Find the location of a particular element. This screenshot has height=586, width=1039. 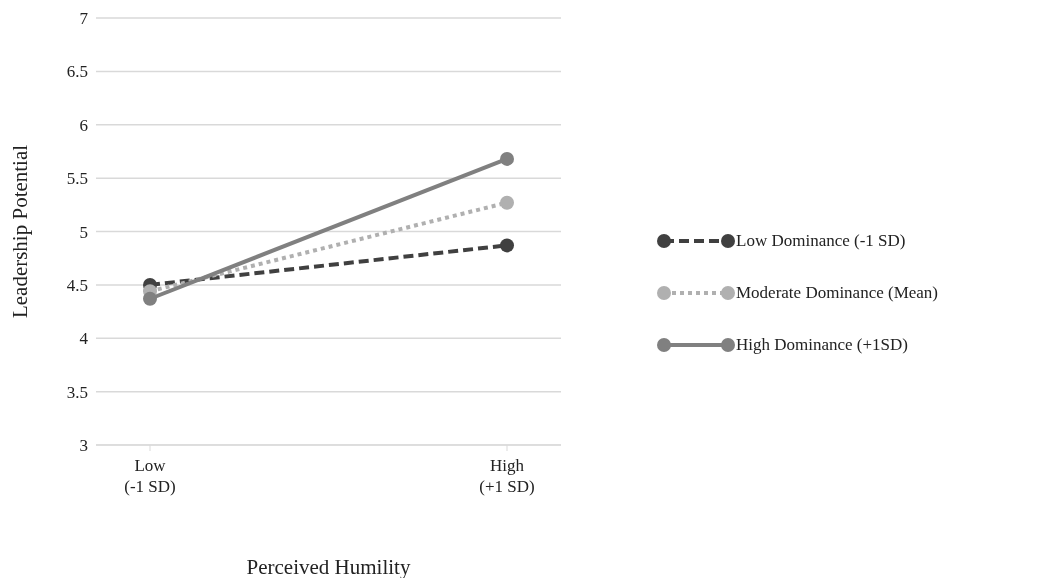

legend-label: High Dominance (+1SD) is located at coordinates (822, 345).